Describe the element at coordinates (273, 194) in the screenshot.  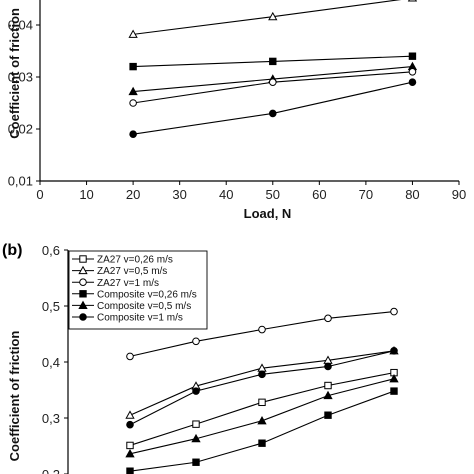
I see `panel-a-x-tick-label: 50` at that location.